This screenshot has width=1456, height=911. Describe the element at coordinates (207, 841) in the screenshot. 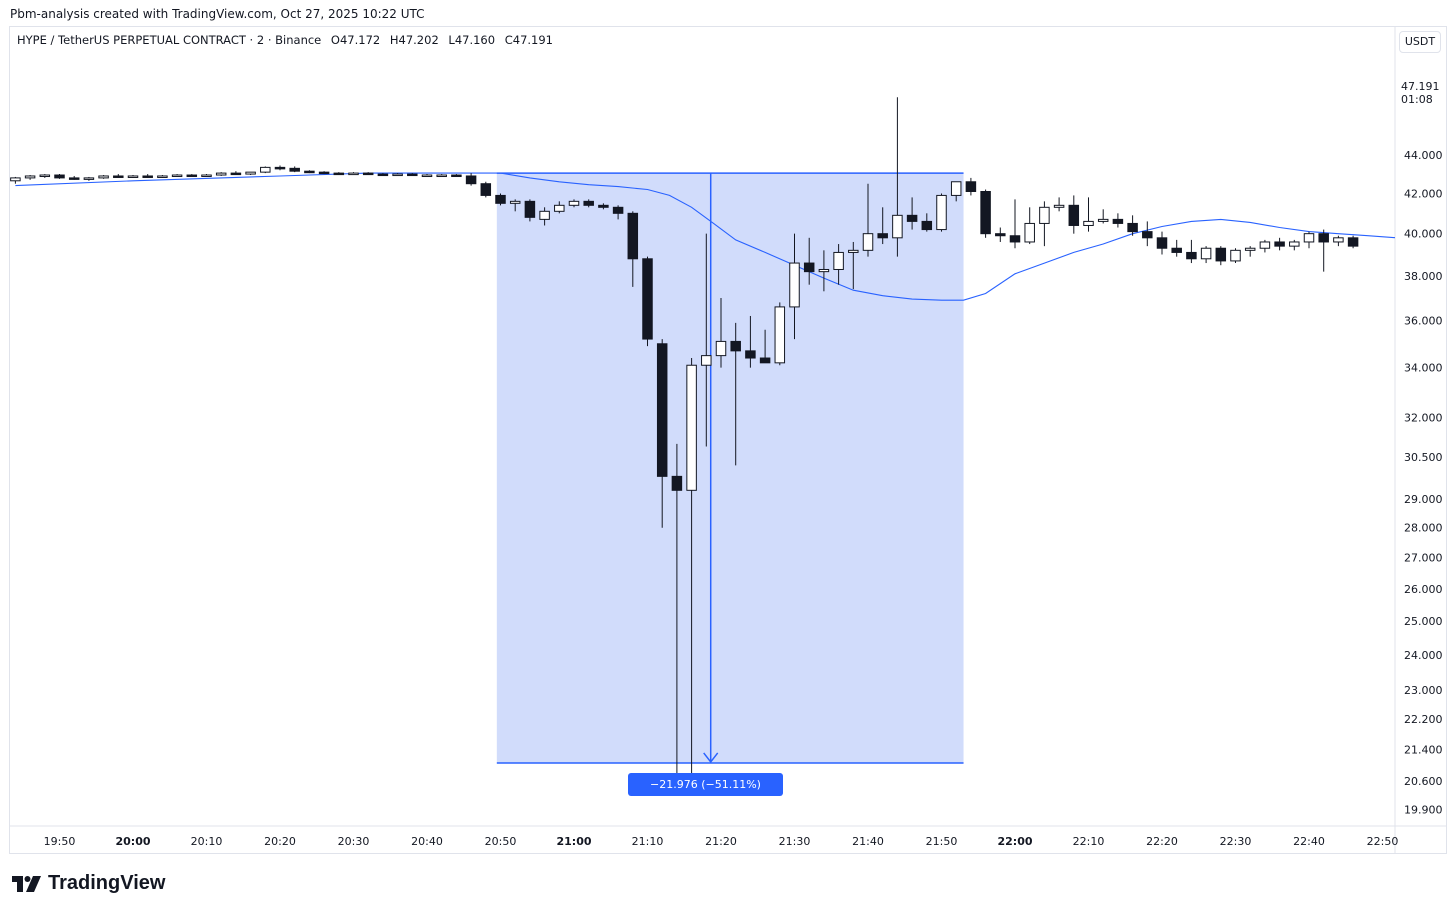

I see `time-tick-label: 20:10` at that location.